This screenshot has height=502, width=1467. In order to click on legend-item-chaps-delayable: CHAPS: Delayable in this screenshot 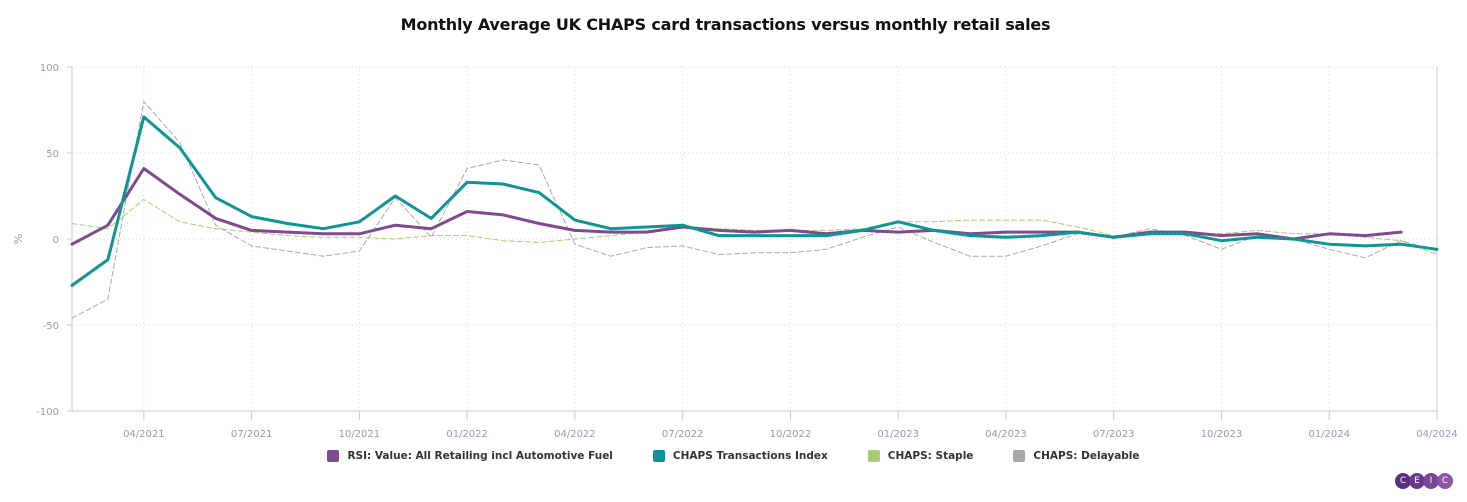, I will do `click(1076, 456)`.